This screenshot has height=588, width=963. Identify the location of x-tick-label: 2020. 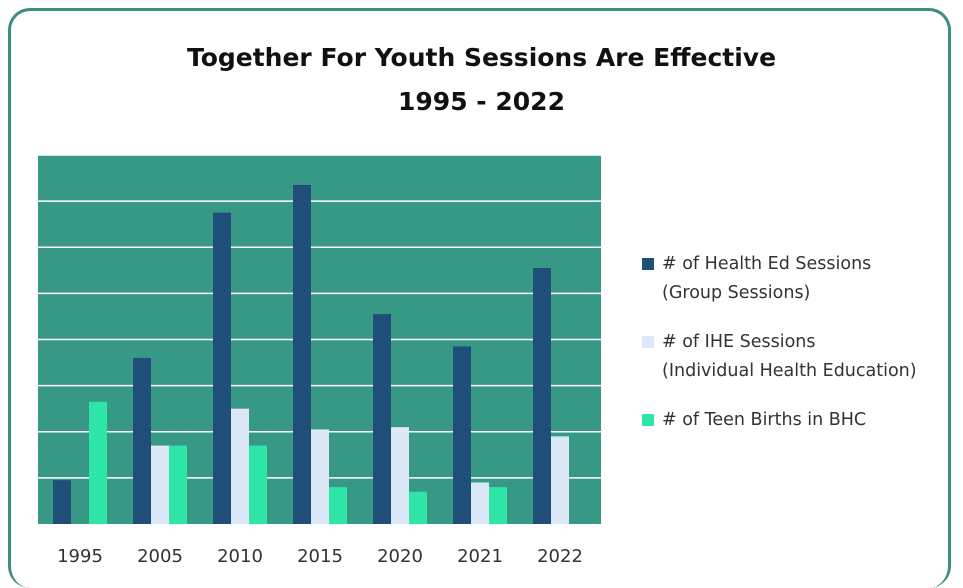
(400, 556).